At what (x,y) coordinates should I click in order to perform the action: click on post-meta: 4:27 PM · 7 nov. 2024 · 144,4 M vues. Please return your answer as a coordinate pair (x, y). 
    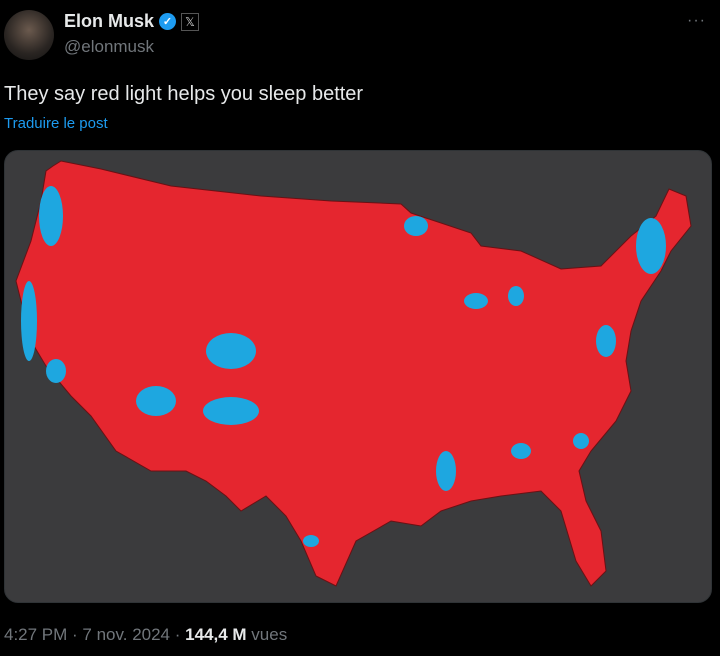
    Looking at the image, I should click on (145, 635).